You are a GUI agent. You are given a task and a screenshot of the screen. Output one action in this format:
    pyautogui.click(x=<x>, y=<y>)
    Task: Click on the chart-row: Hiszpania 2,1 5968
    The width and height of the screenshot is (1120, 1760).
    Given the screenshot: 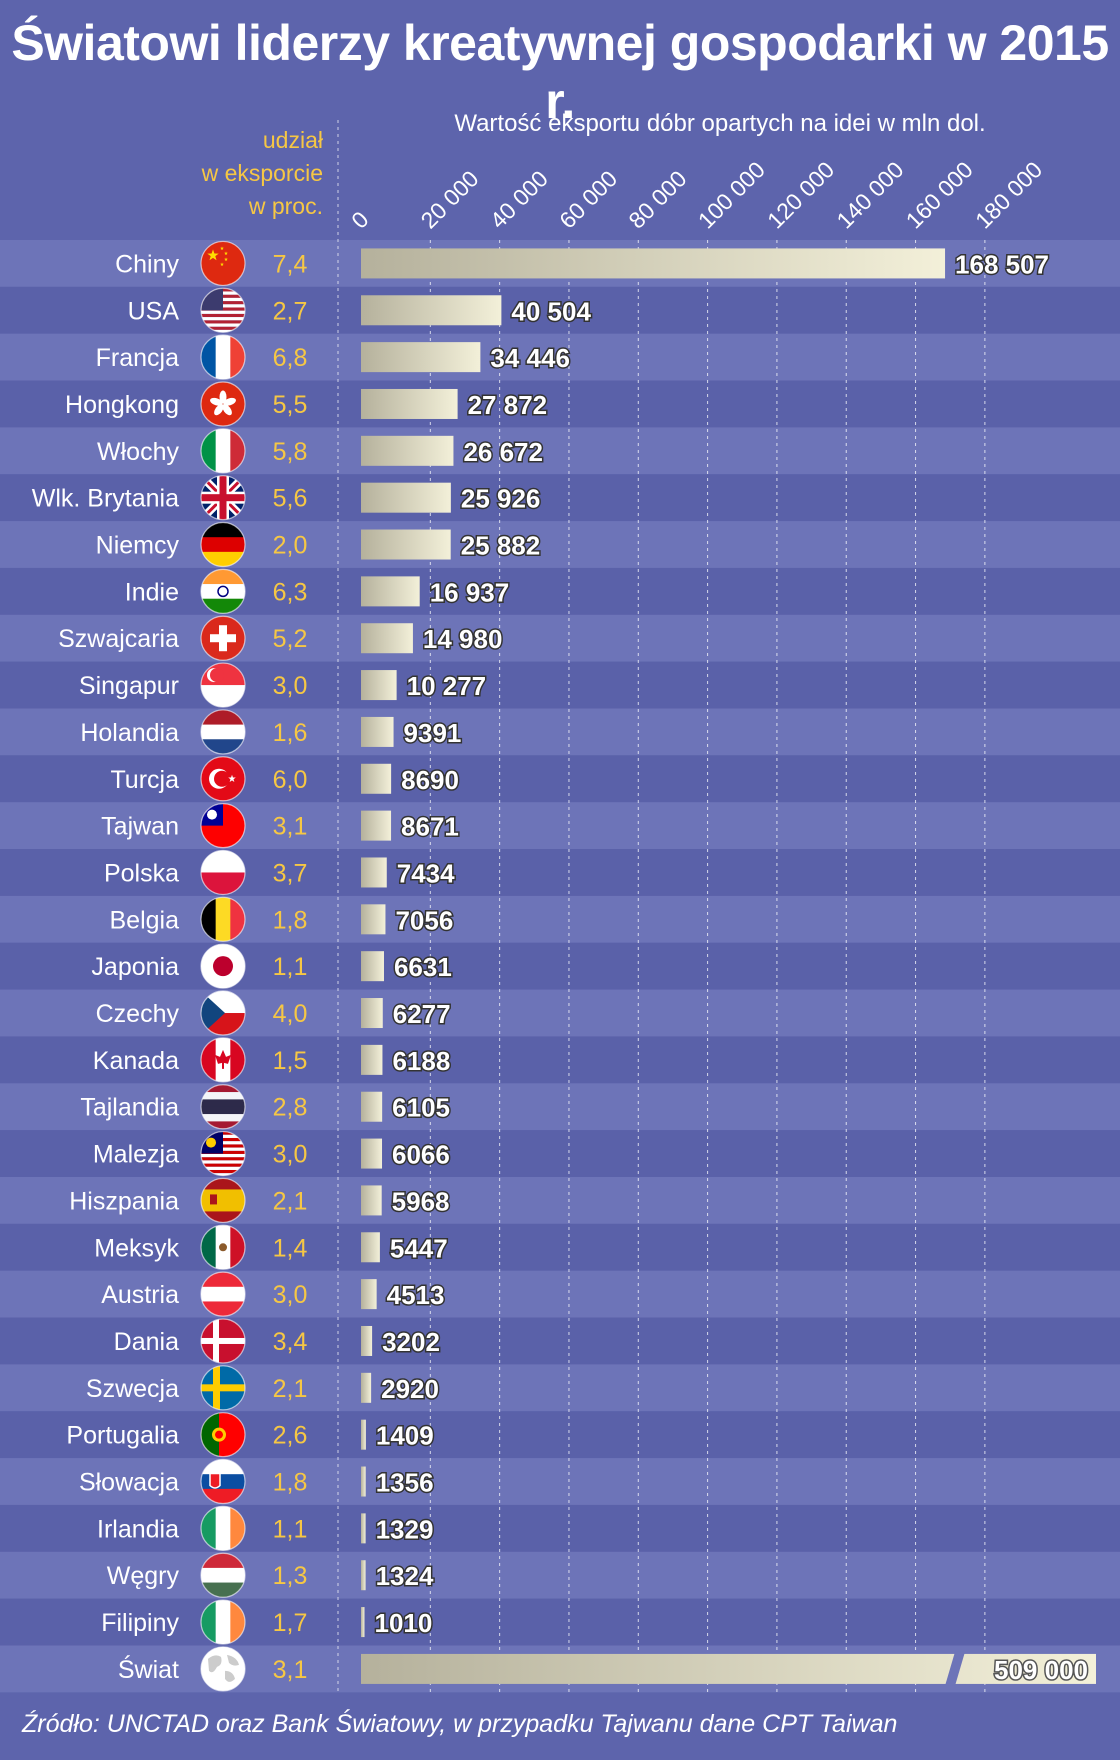 What is the action you would take?
    pyautogui.click(x=260, y=1200)
    